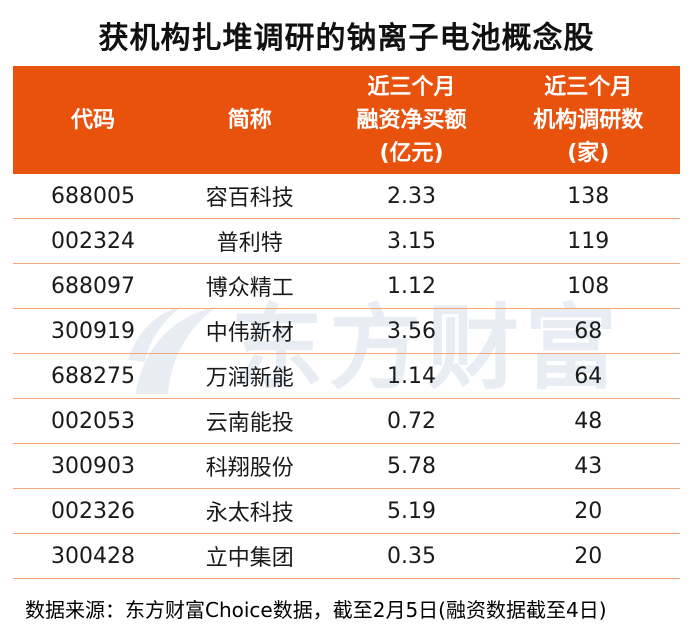  I want to click on cell-surveys: 108, so click(588, 286).